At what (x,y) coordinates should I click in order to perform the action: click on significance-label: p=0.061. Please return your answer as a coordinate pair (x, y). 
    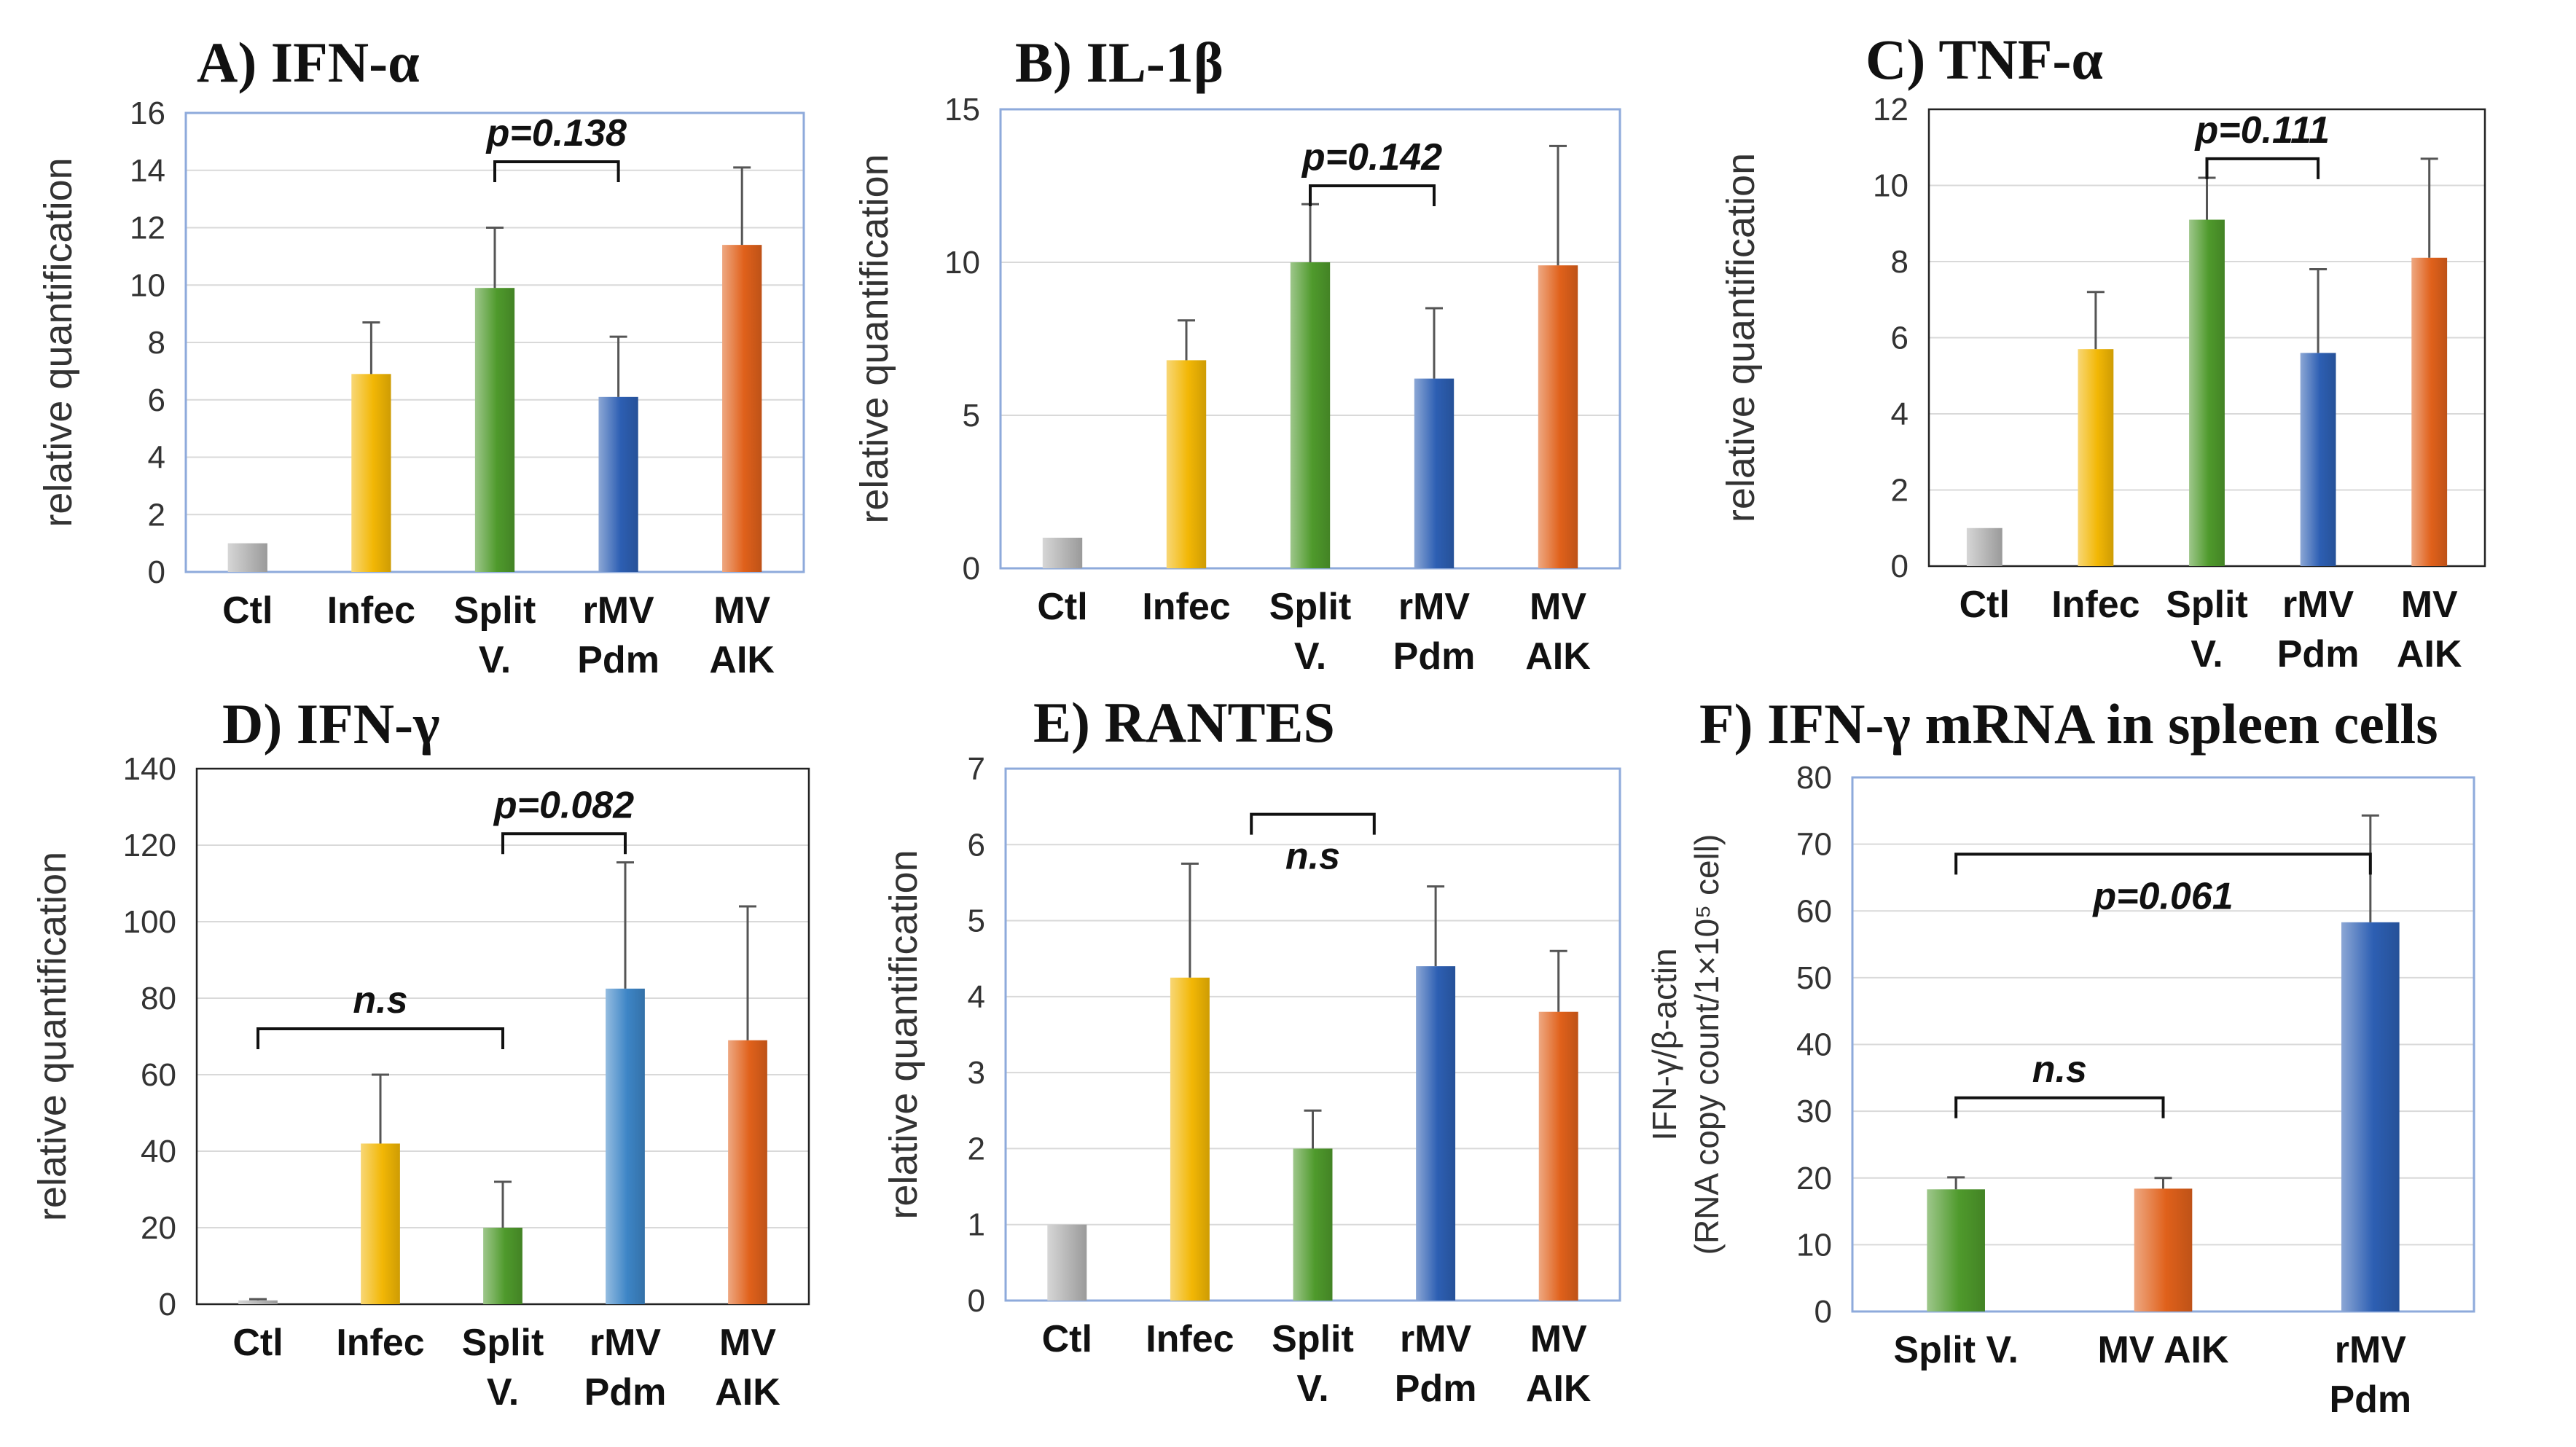
    Looking at the image, I should click on (2162, 896).